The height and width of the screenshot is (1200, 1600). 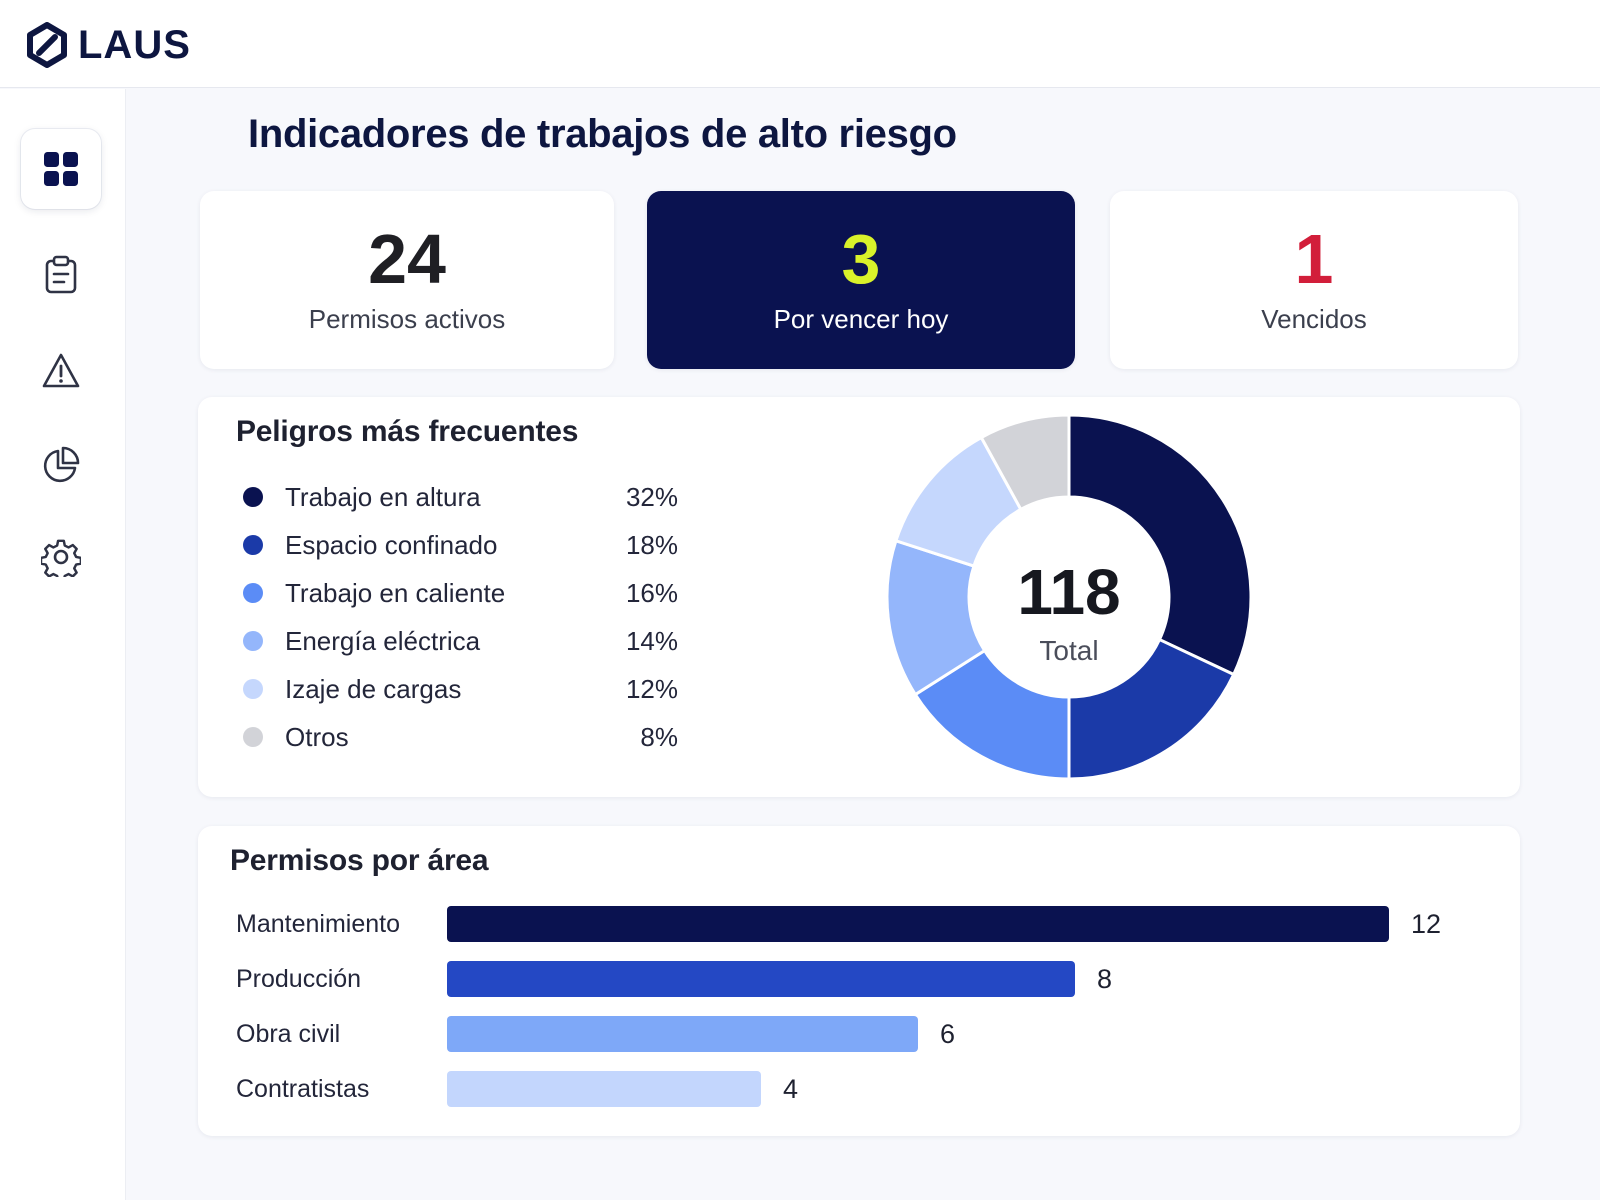 I want to click on gear-icon, so click(x=61, y=558).